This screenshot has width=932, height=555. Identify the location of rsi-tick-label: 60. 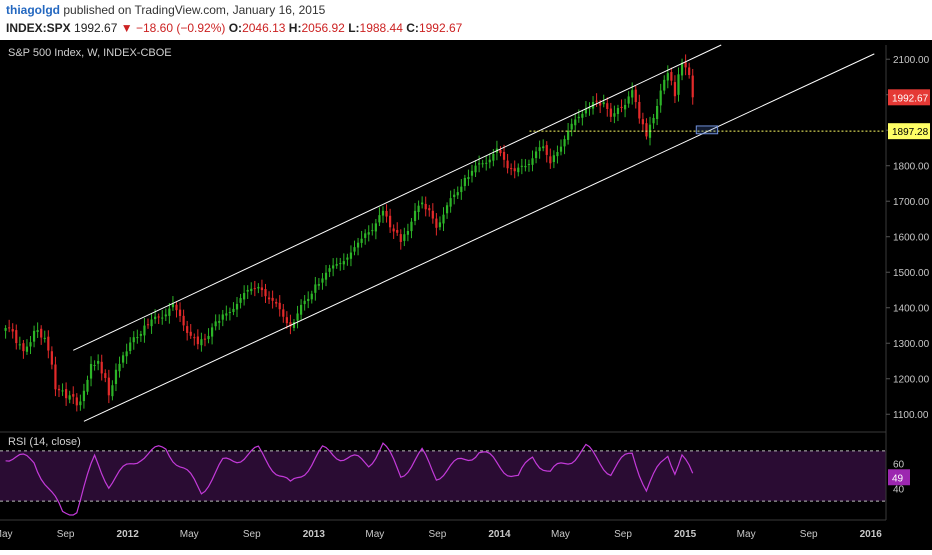
(899, 464).